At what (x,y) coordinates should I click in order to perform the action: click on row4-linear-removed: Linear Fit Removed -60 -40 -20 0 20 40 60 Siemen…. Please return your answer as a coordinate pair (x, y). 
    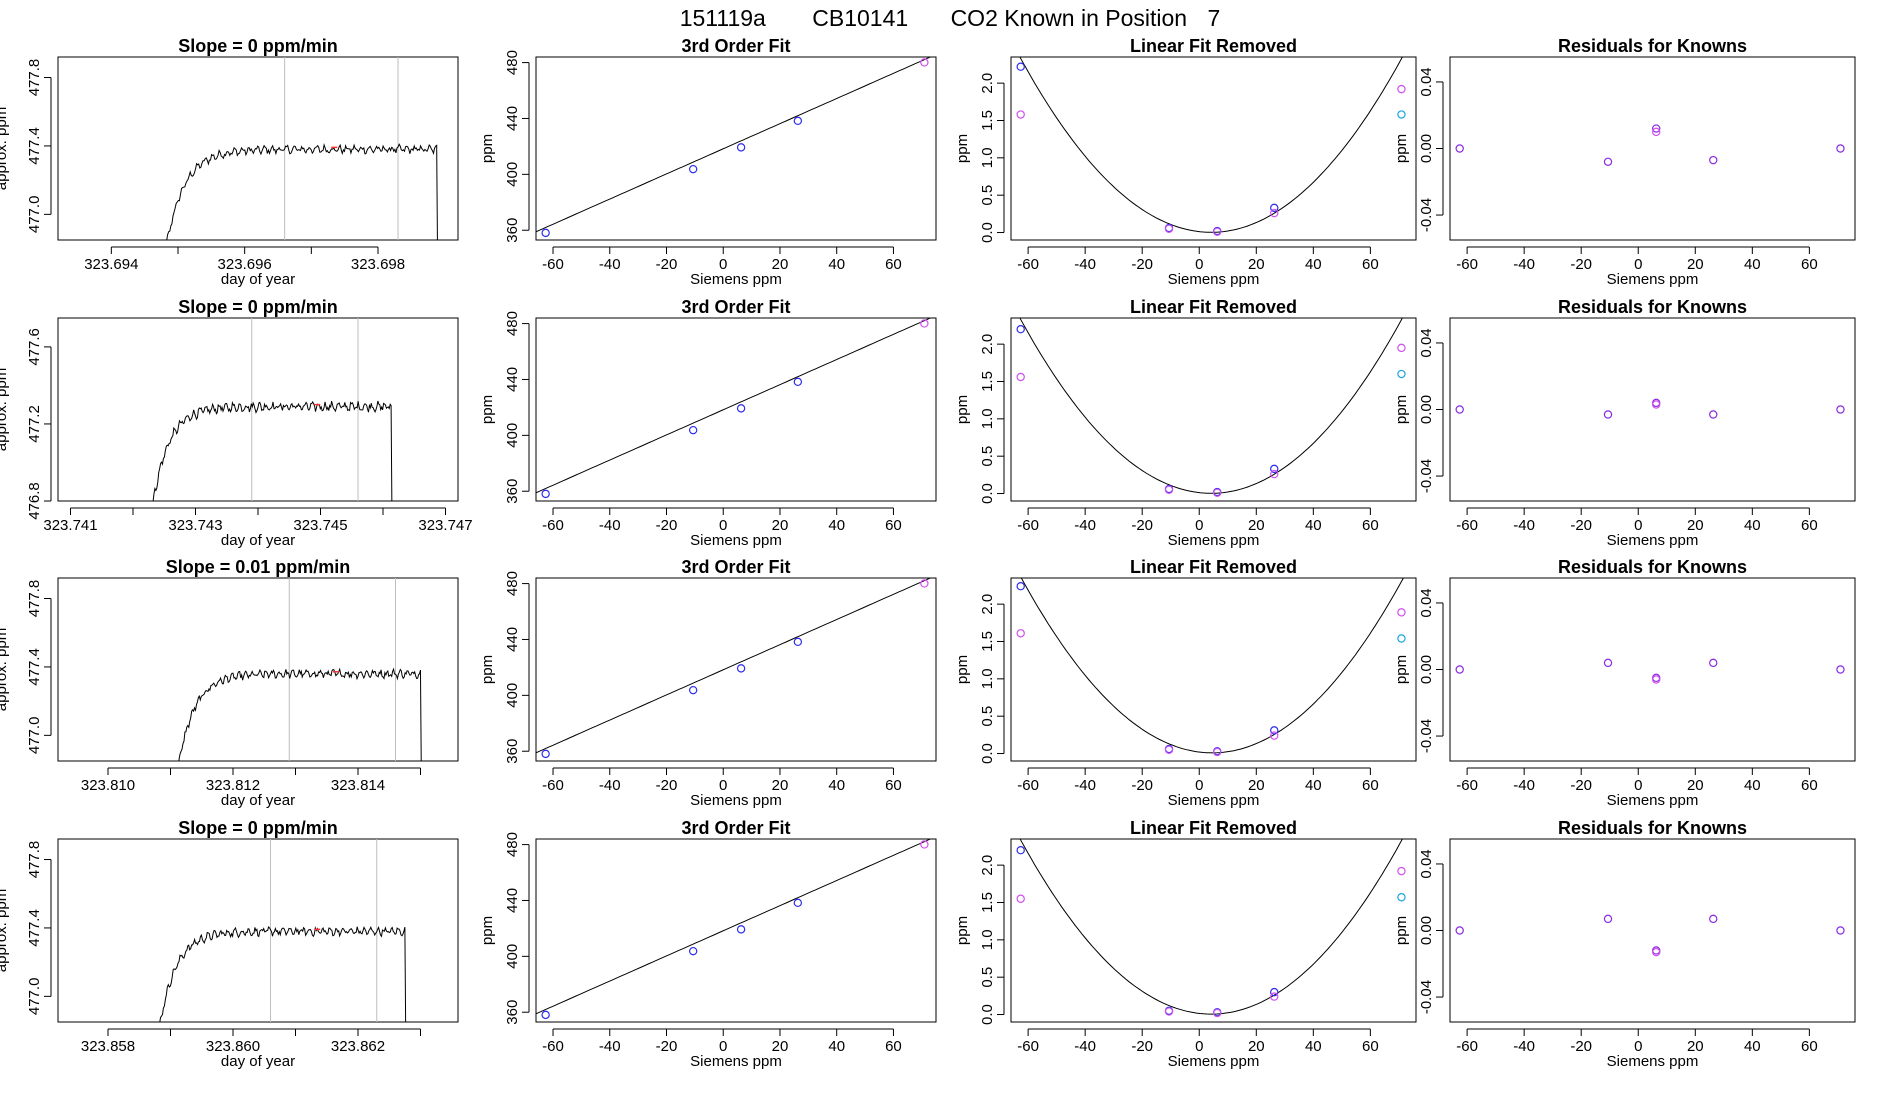
    Looking at the image, I should click on (1185, 944).